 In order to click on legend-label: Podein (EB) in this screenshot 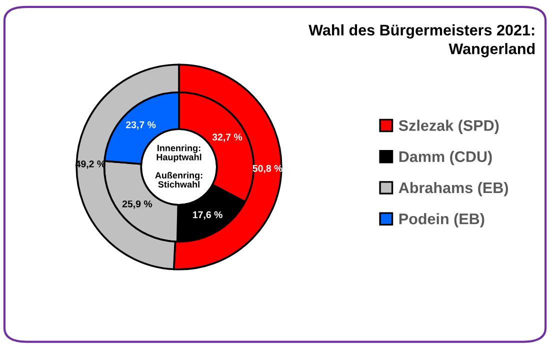, I will do `click(441, 220)`.